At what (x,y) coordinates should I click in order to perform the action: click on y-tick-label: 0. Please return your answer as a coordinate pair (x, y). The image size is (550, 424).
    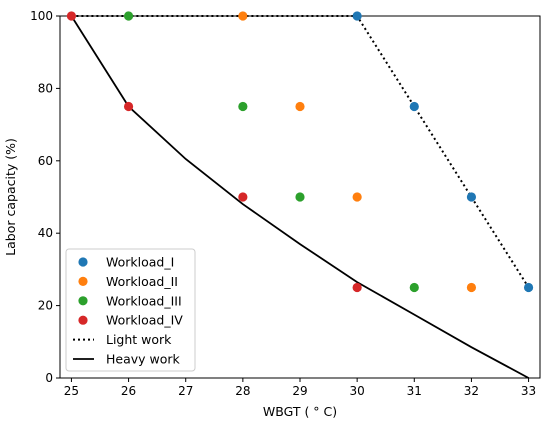
    Looking at the image, I should click on (49, 378).